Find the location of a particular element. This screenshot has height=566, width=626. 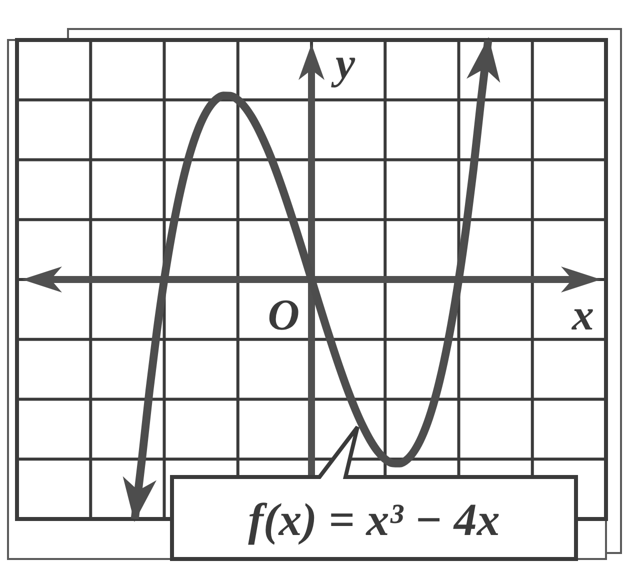

annotation: f(x) = x³ − 4x is located at coordinates (374, 519).